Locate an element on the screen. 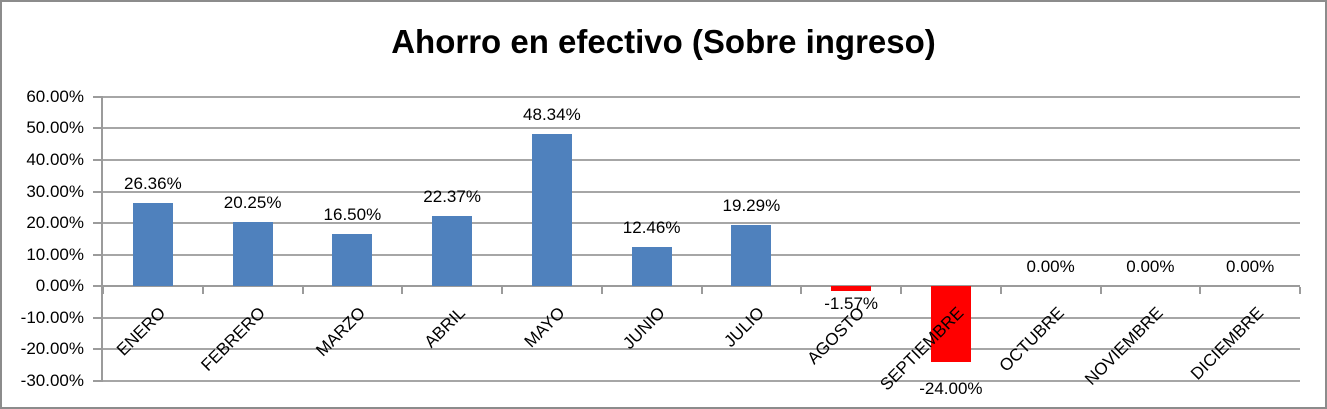 Image resolution: width=1327 pixels, height=409 pixels. category-label-abril: ABRIL is located at coordinates (444, 327).